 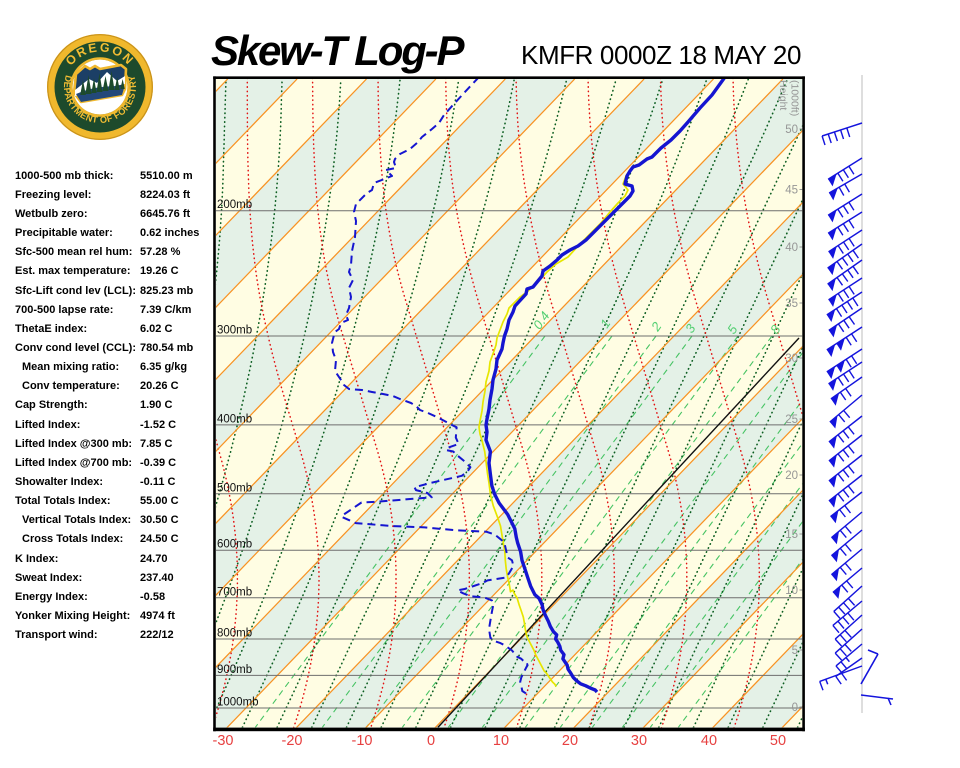 What do you see at coordinates (791, 420) in the screenshot?
I see `svg-text: 25` at bounding box center [791, 420].